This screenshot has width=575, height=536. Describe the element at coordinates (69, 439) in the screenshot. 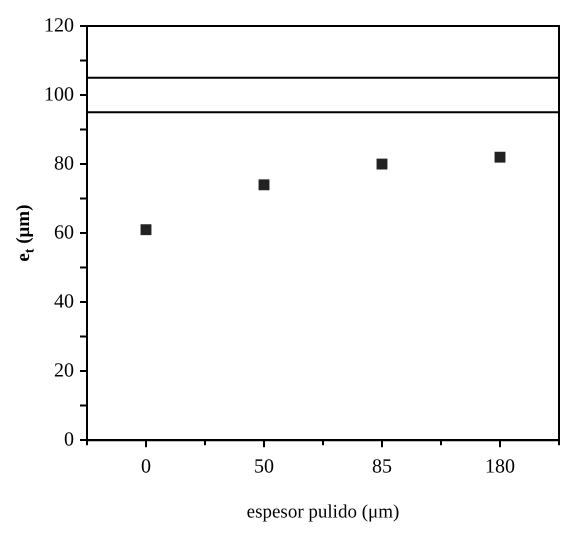

I see `y-tick-label: 0` at that location.